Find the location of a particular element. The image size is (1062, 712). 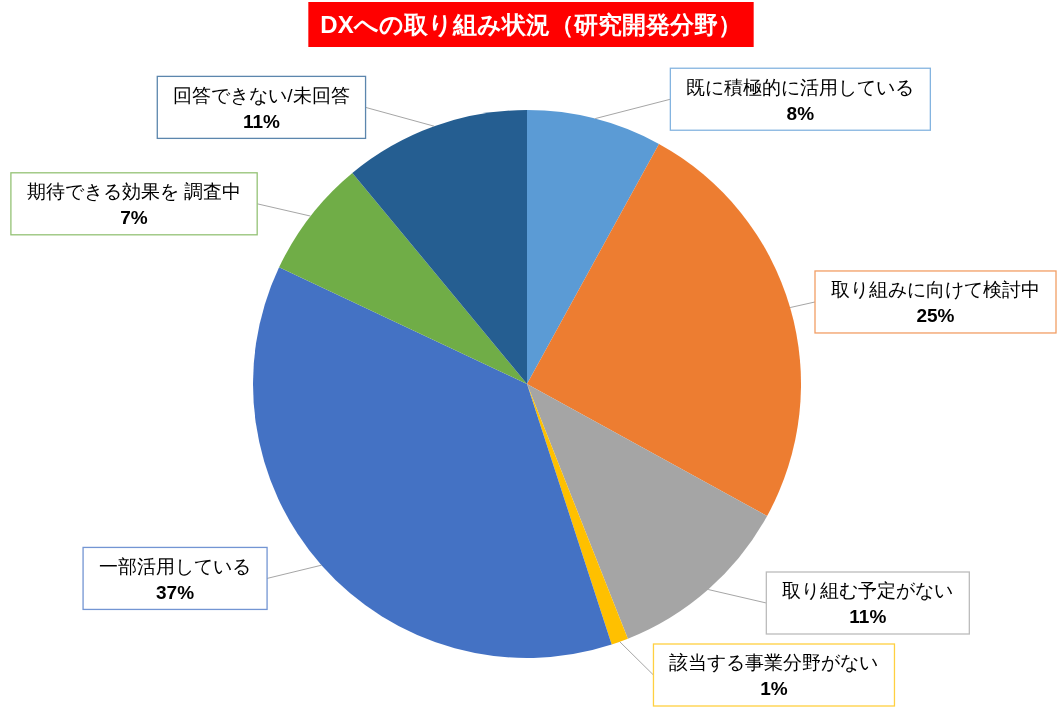

slice-label: 既に積極的に活用している is located at coordinates (800, 87).